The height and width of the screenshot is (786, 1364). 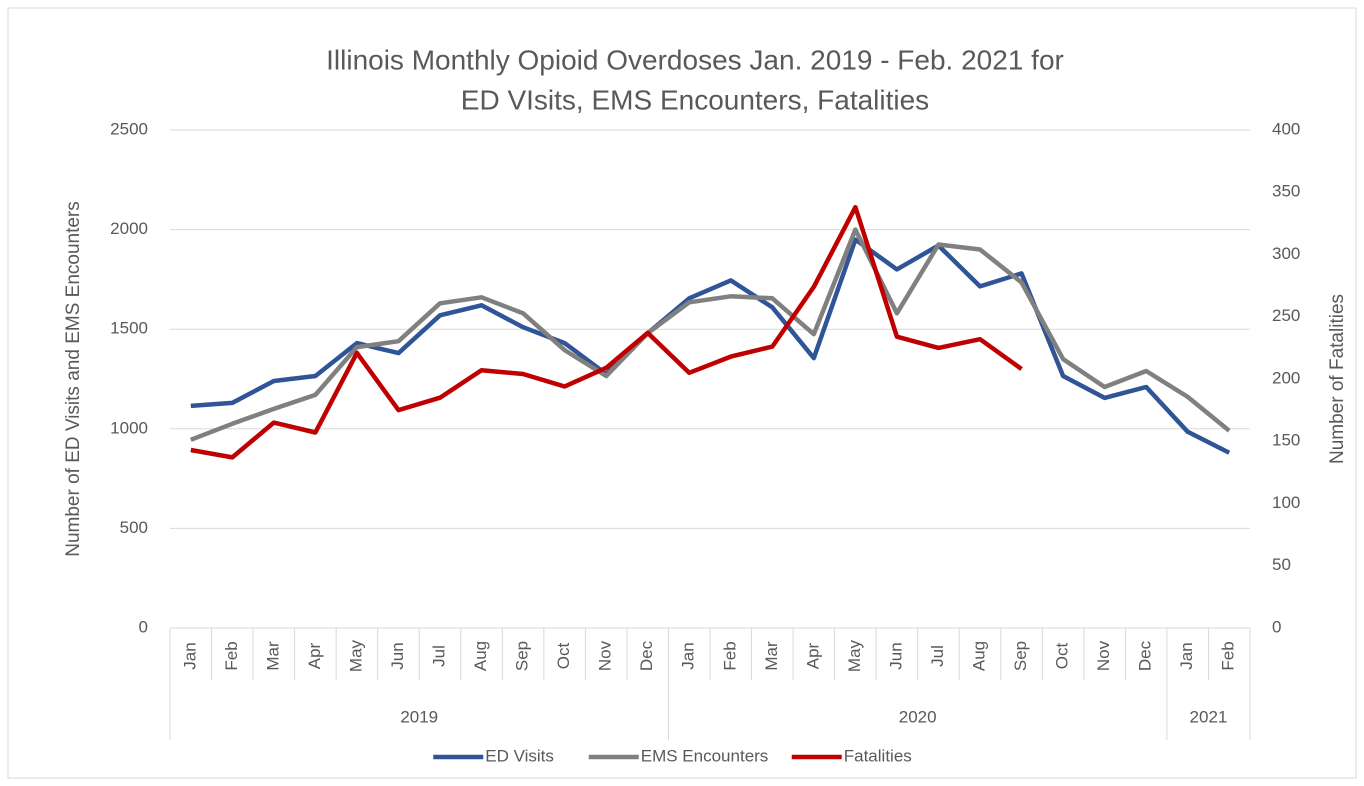 I want to click on y-tick-label: 0, so click(x=143, y=626).